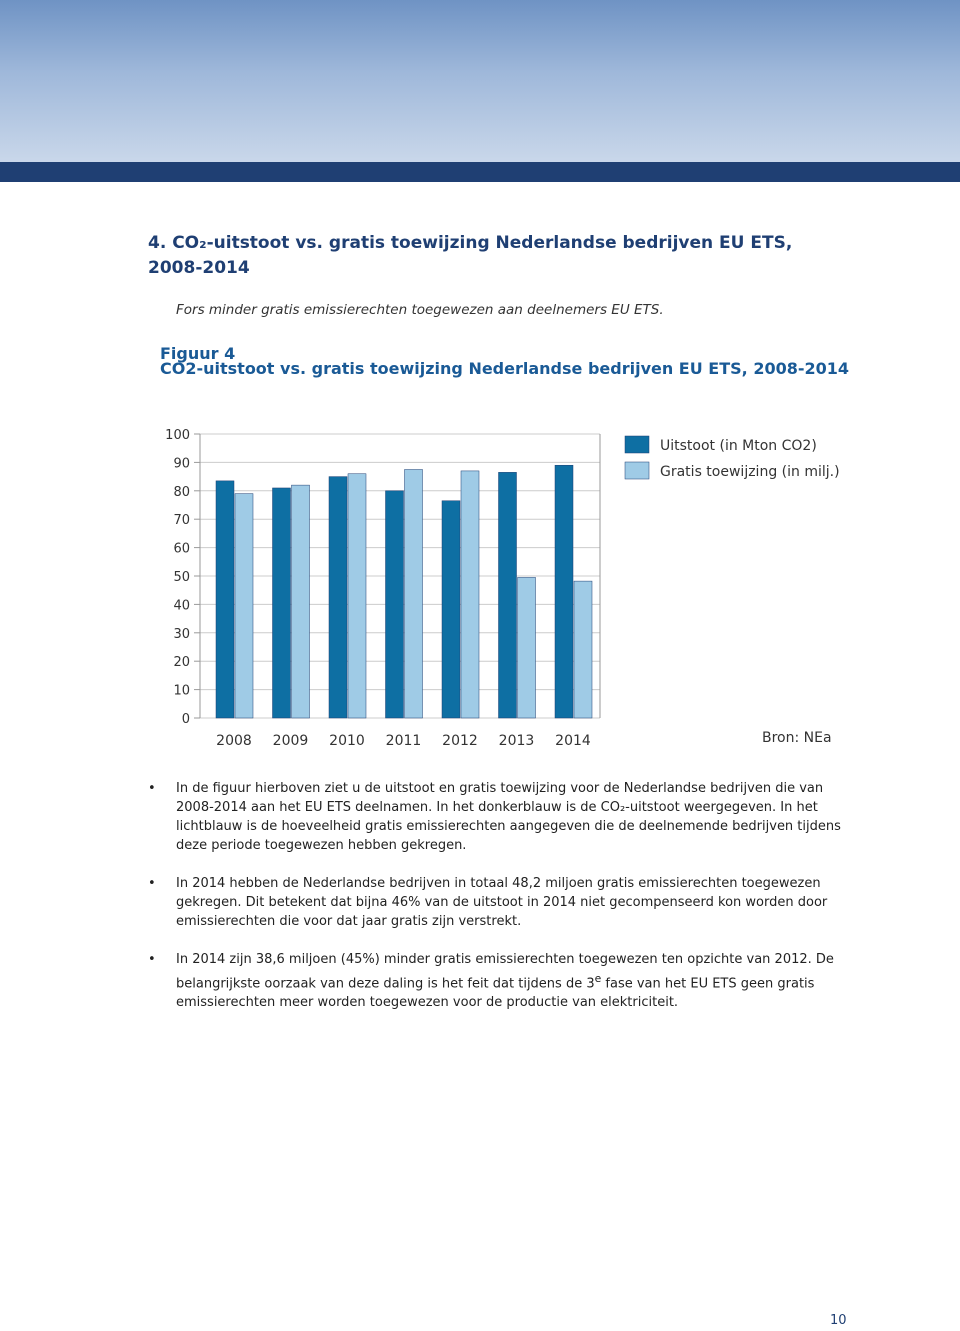 The height and width of the screenshot is (1331, 960). I want to click on x-tick-label: 2013, so click(517, 741).